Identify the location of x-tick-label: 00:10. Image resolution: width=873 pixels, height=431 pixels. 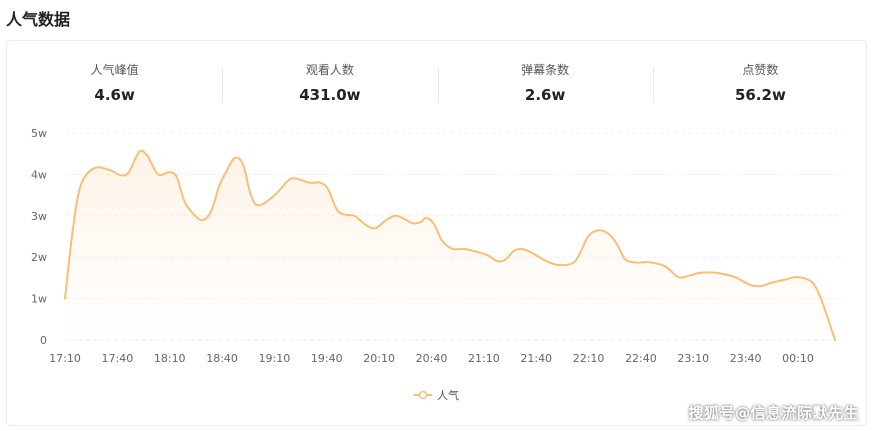
(798, 358).